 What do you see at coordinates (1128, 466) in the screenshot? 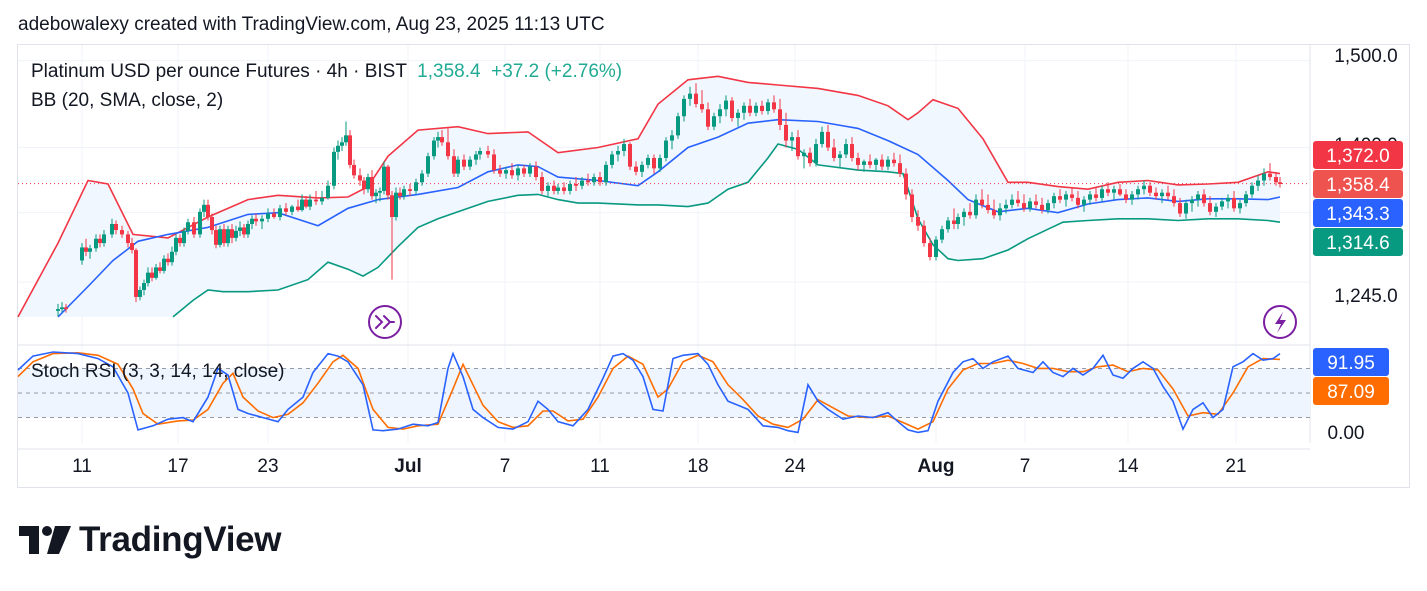
I see `time-tick-label: 14` at bounding box center [1128, 466].